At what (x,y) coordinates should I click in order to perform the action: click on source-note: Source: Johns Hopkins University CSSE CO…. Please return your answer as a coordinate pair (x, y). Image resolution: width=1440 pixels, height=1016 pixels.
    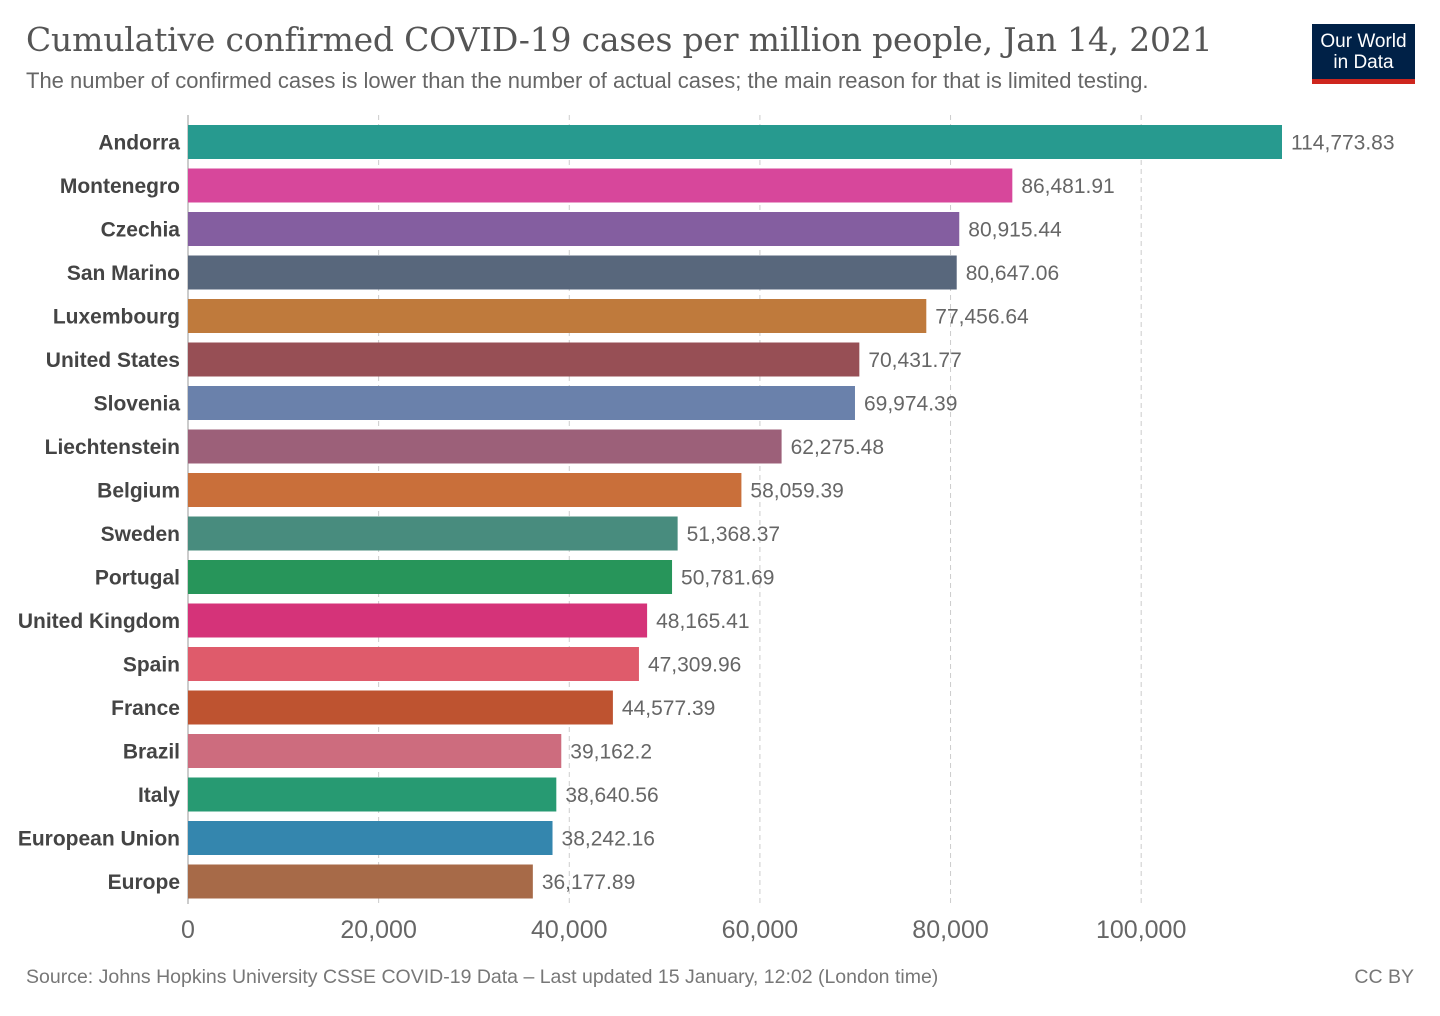
    Looking at the image, I should click on (482, 977).